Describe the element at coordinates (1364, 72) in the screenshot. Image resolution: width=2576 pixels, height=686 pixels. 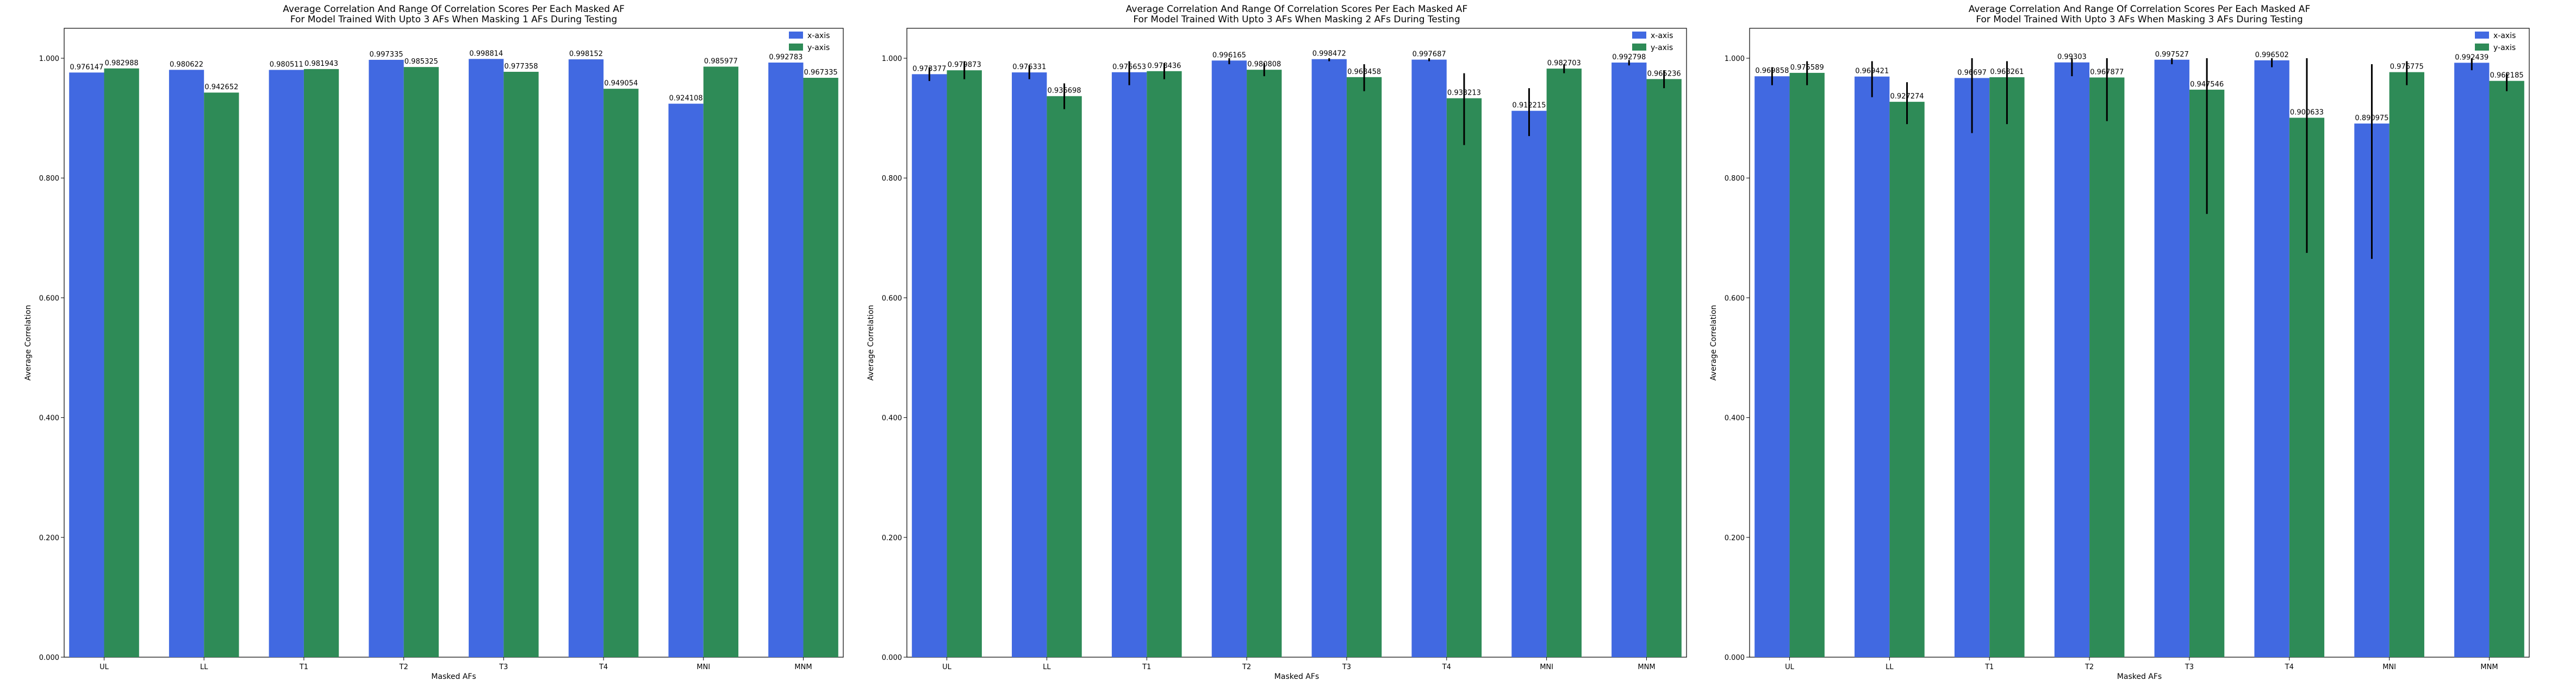
I see `data-label: 0.968458` at that location.